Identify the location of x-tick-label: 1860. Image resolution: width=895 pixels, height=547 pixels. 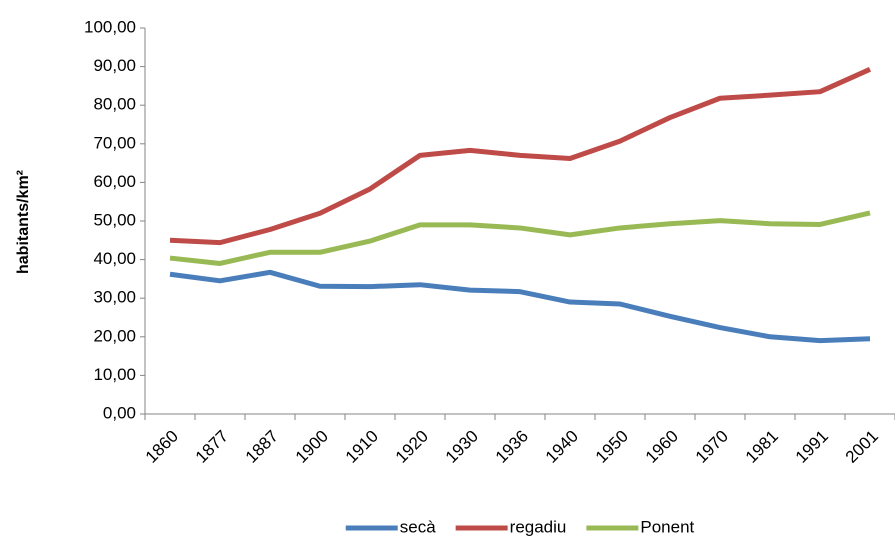
(162, 447).